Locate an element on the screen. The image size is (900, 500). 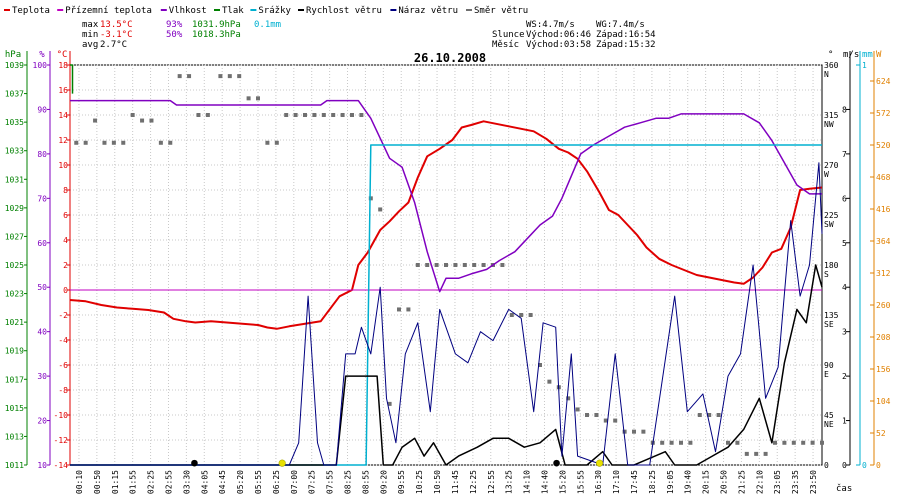
temperature-tick-label: 10 is located at coordinates (63, 165).